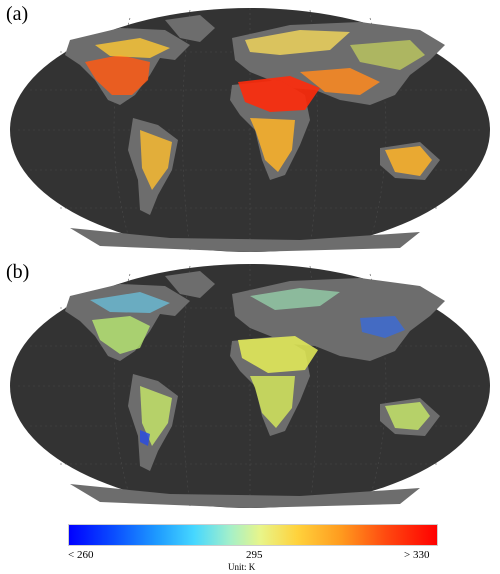 This screenshot has height=574, width=500. I want to click on colorbar-max-label: > 330, so click(417, 555).